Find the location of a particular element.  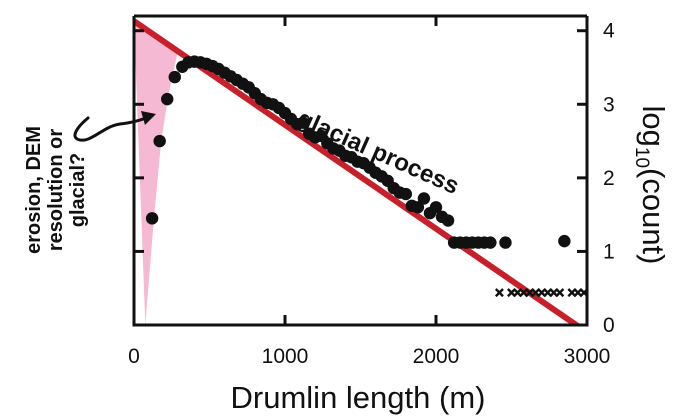

y-tick-label: 2 is located at coordinates (609, 178).